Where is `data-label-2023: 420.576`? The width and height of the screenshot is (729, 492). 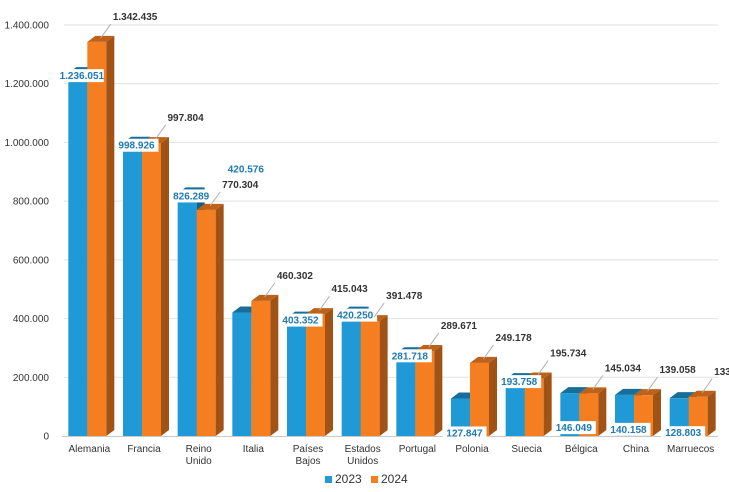 data-label-2023: 420.576 is located at coordinates (245, 169).